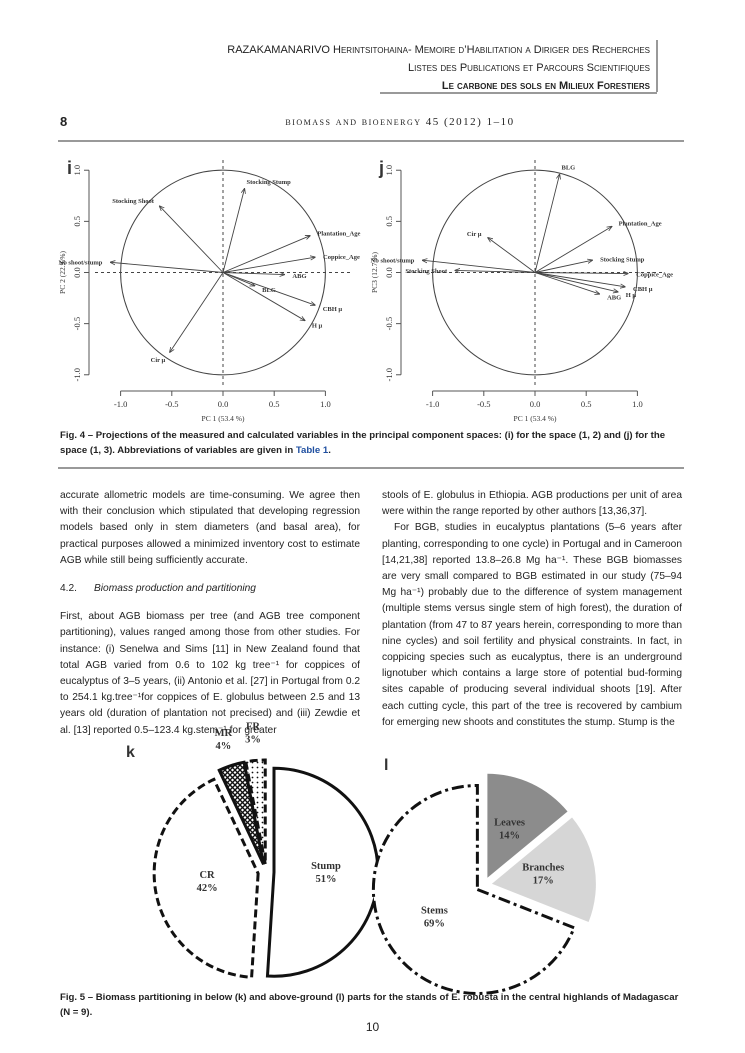  I want to click on page-number: 8, so click(64, 121).